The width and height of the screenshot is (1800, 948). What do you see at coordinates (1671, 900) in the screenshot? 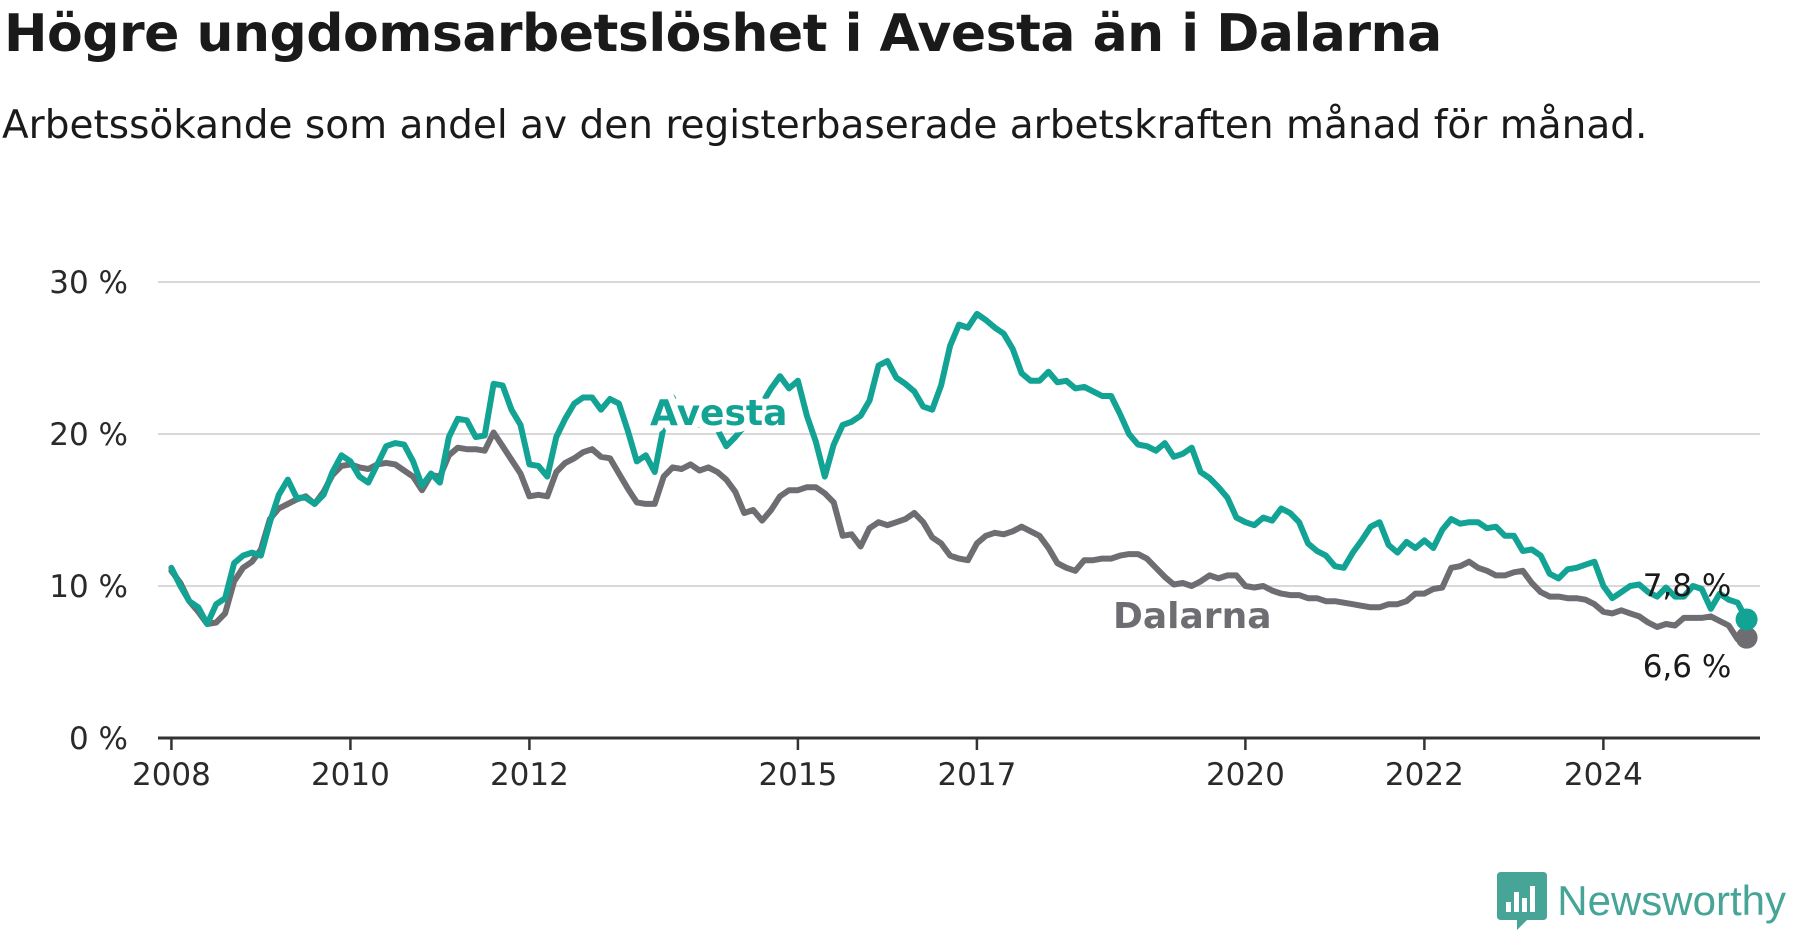
I see `brand-name: Newsworthy` at bounding box center [1671, 900].